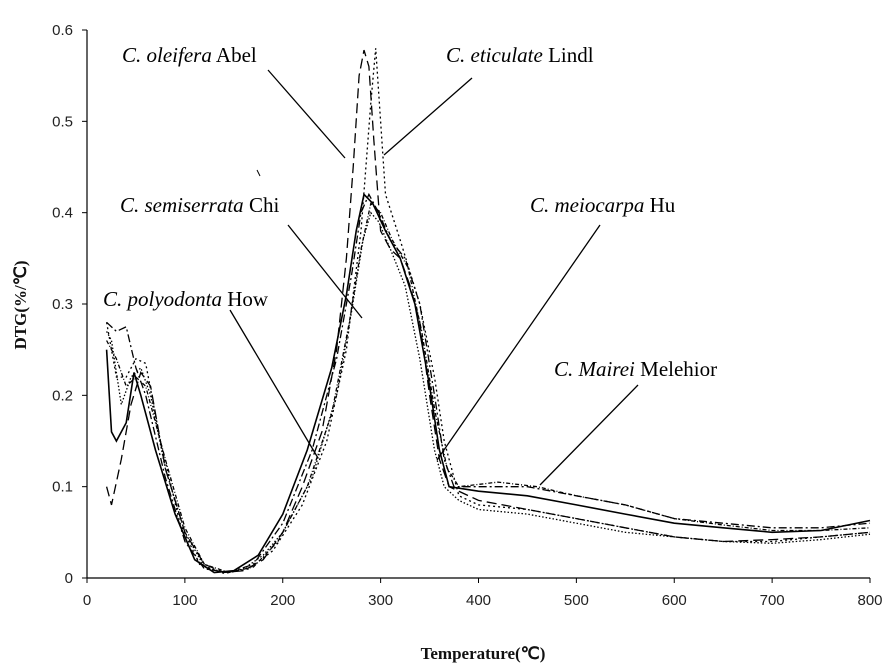  Describe the element at coordinates (603, 205) in the screenshot. I see `annotation-meiocarpa: C. meiocarpa Hu` at that location.